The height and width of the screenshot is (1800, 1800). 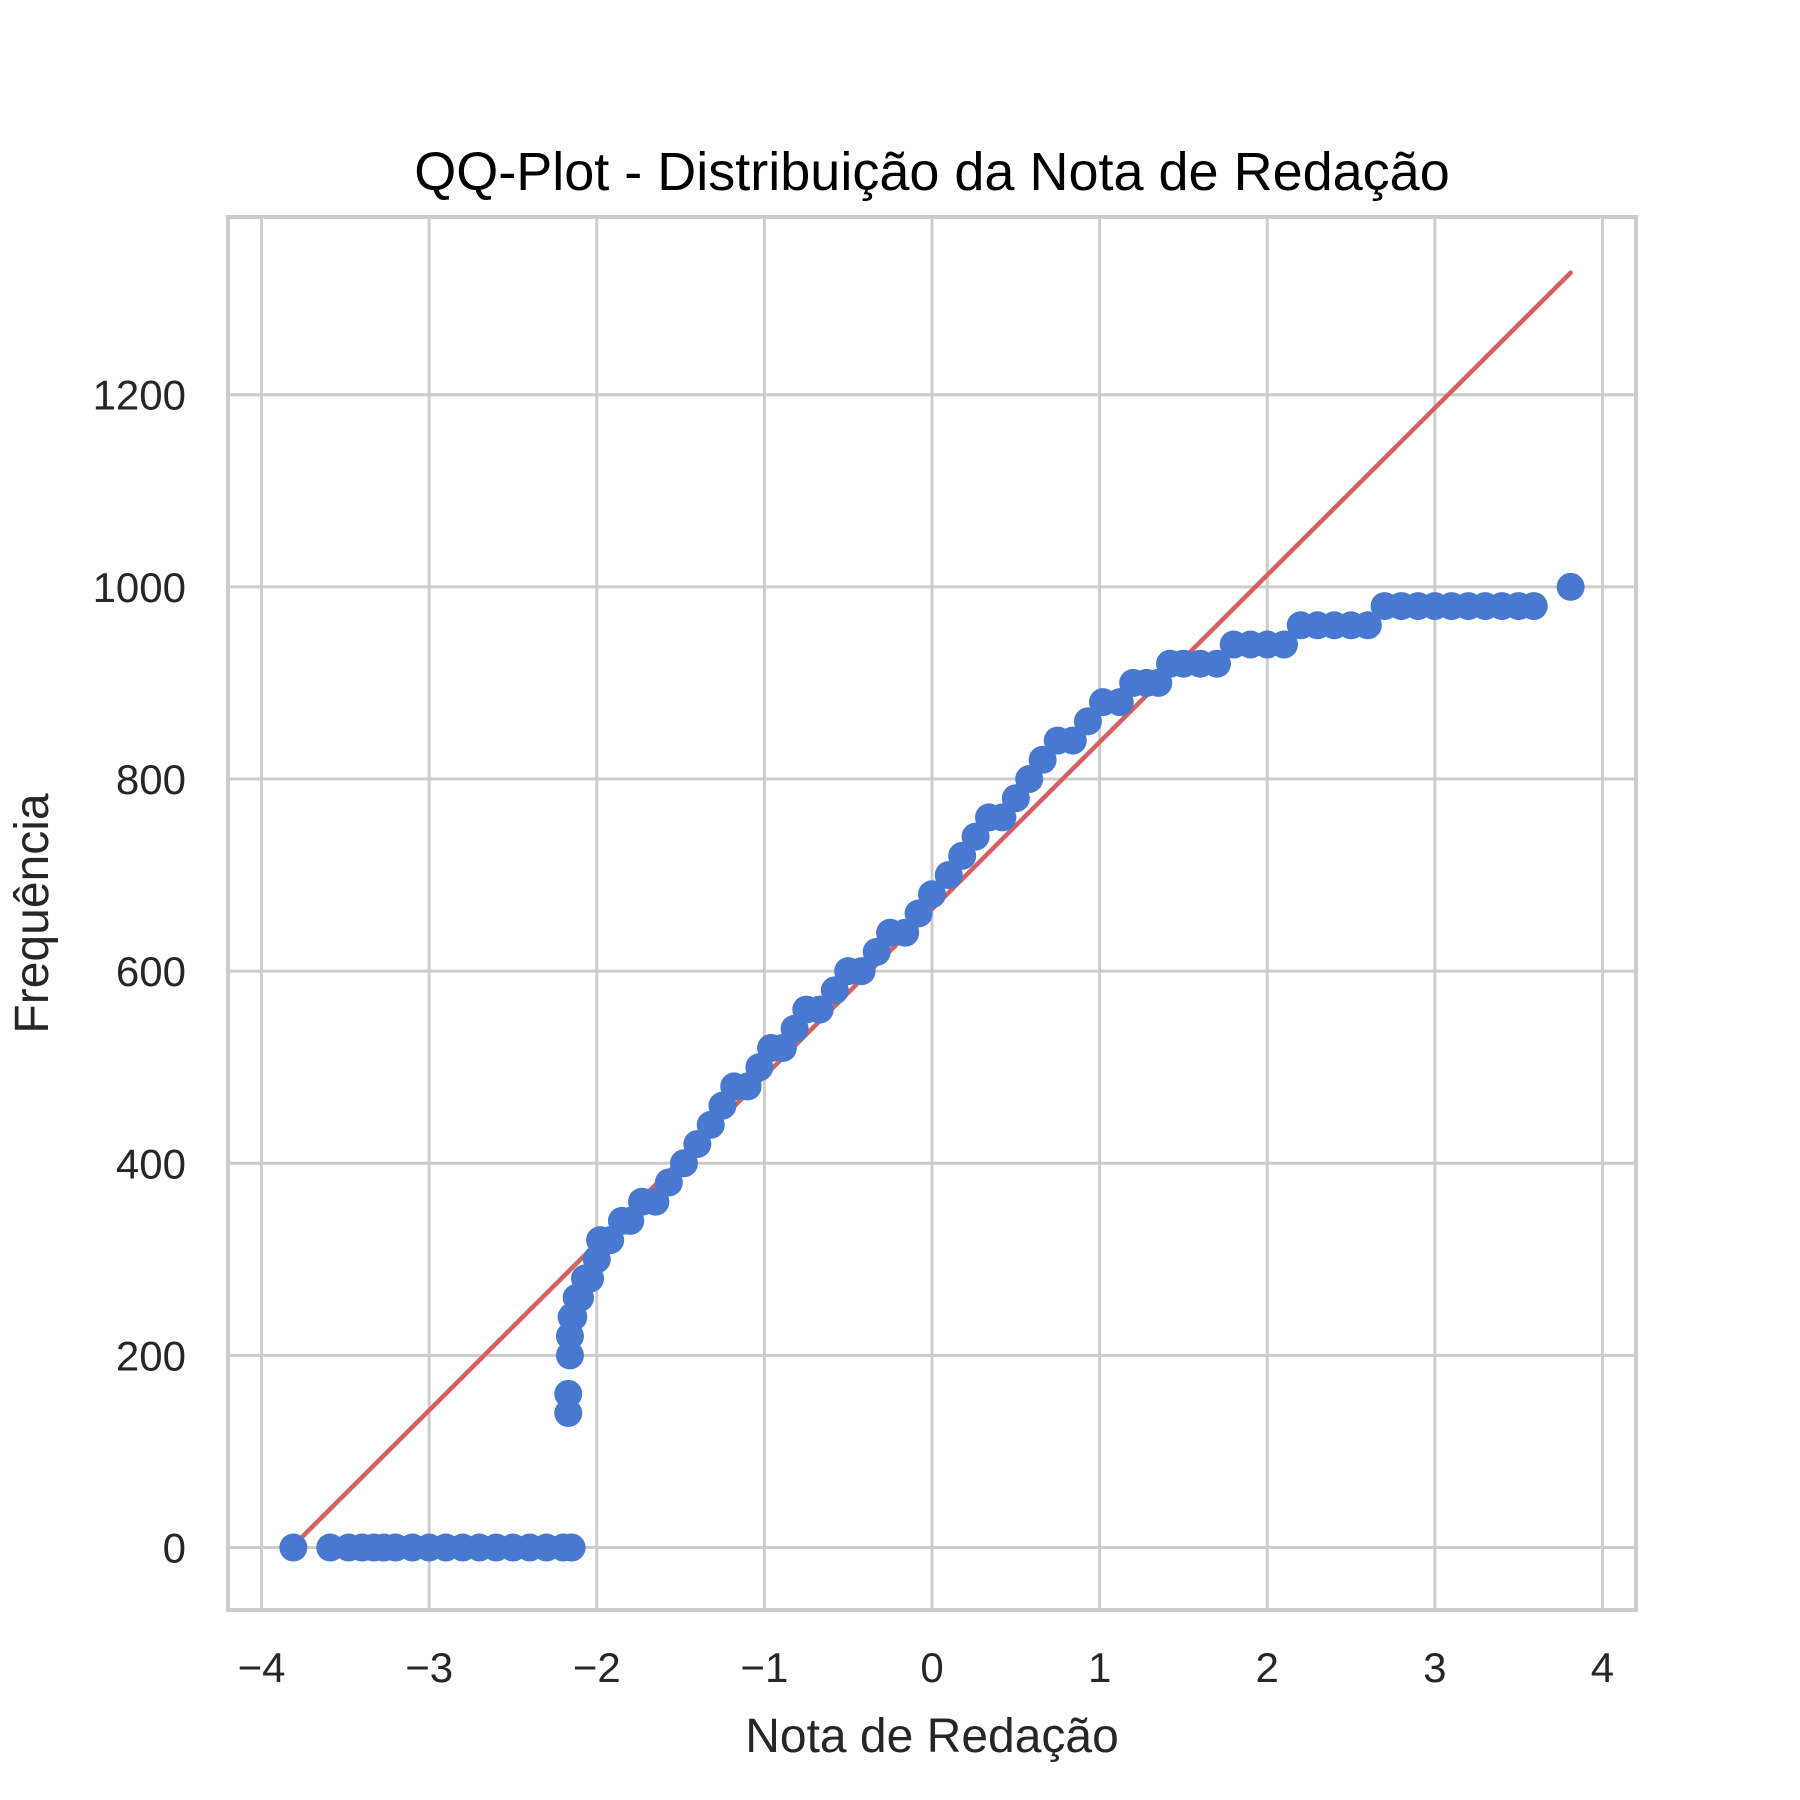 I want to click on x-tick-label: 2, so click(x=1267, y=1667).